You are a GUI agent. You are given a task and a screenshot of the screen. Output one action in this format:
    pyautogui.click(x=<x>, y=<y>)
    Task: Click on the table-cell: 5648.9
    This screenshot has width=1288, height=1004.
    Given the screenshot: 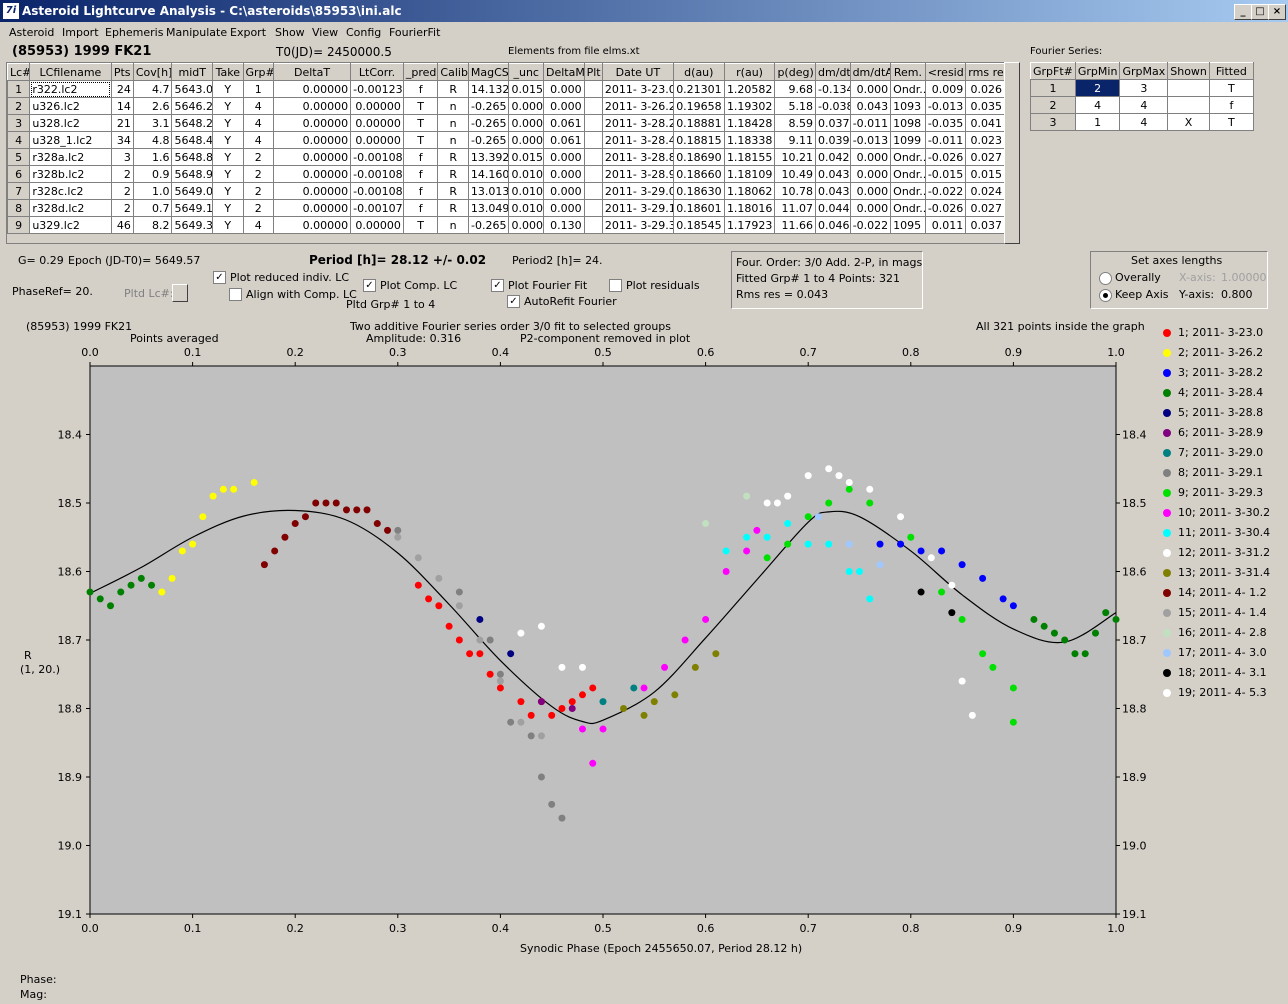 What is the action you would take?
    pyautogui.click(x=192, y=174)
    